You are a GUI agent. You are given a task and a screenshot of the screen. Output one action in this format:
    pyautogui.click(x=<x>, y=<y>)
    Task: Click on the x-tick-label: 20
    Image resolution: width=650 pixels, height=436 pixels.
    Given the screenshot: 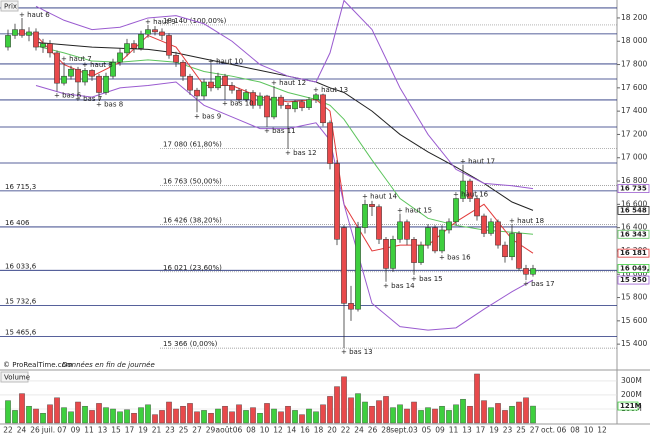 What is the action you would take?
    pyautogui.click(x=332, y=430)
    